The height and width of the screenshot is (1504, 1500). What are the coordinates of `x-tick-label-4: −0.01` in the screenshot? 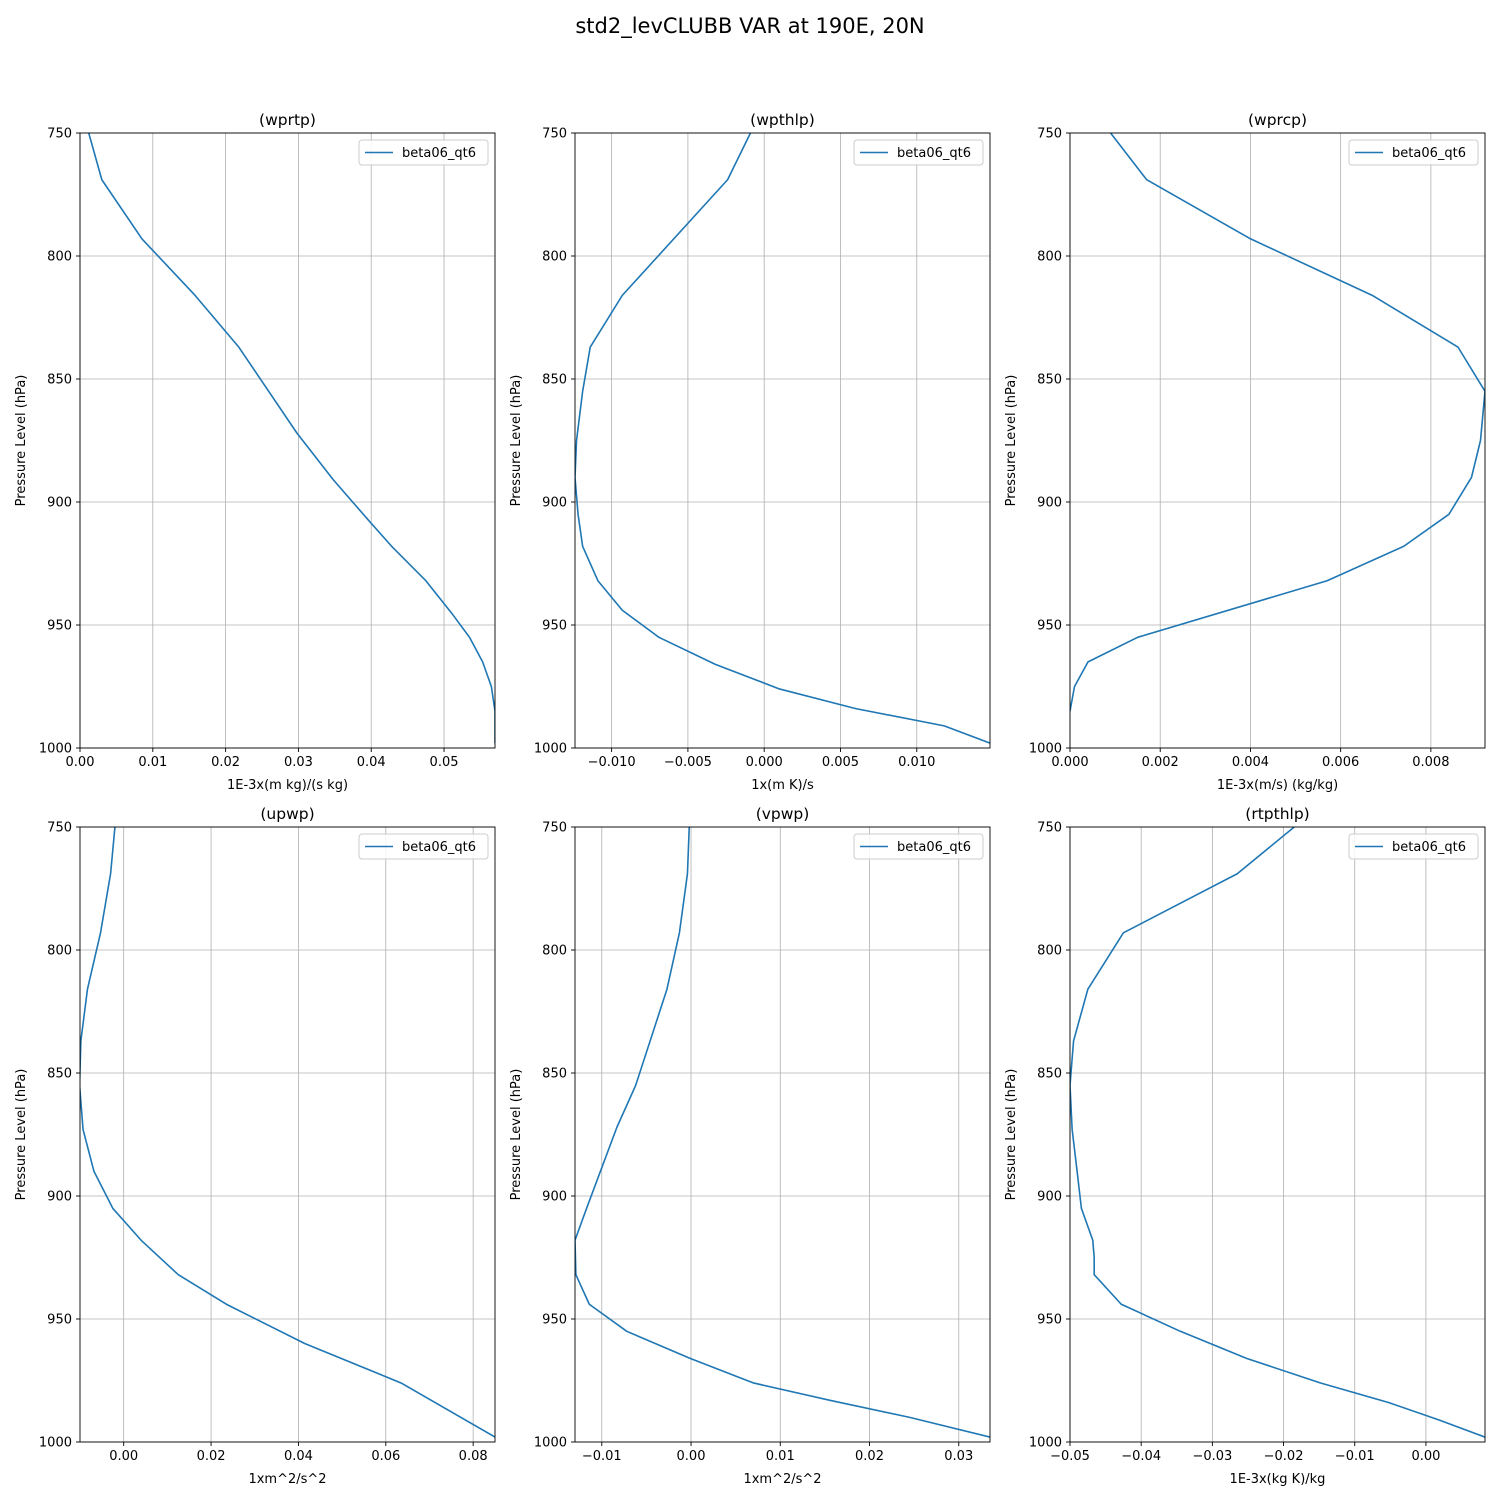 It's located at (1355, 1456).